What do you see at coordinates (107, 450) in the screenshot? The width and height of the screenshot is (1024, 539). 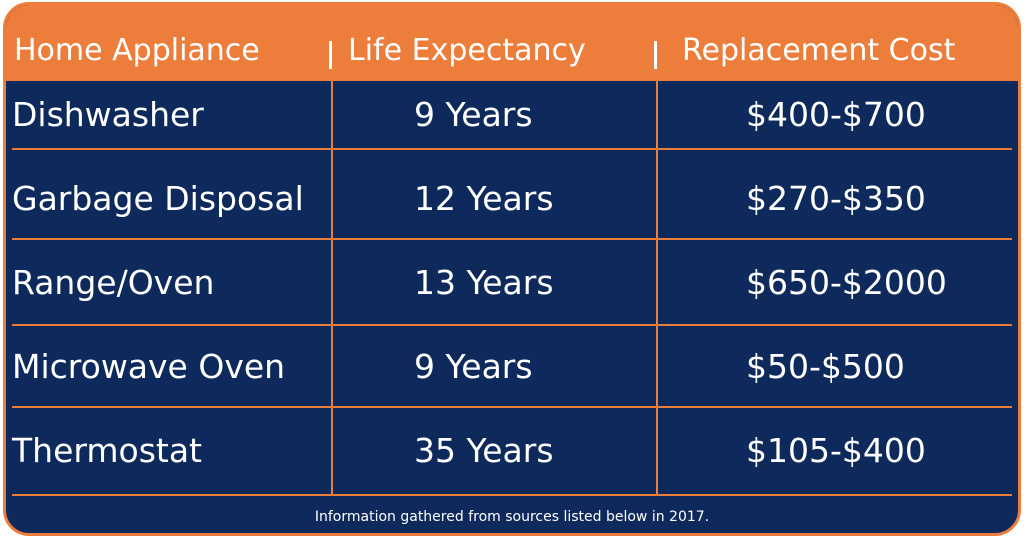 I see `table-cell: Thermostat` at bounding box center [107, 450].